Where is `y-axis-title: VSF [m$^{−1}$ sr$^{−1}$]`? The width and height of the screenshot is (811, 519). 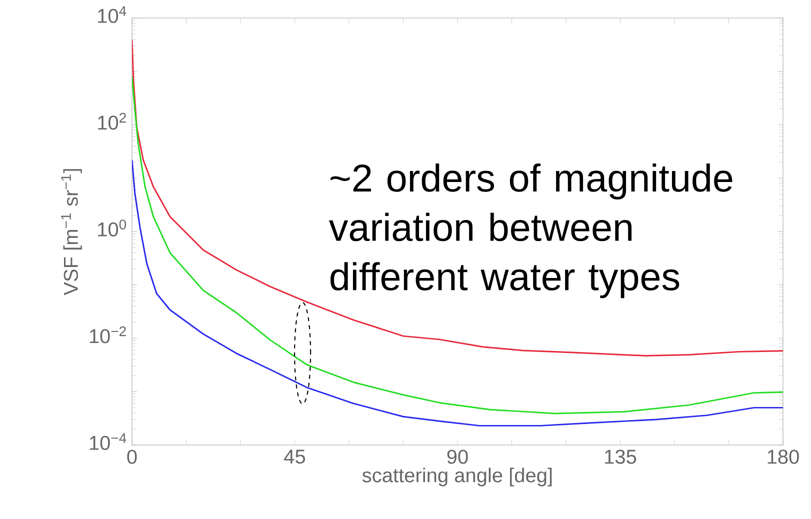
y-axis-title: VSF [m$^{−1}$ sr$^{−1}$] is located at coordinates (71, 232).